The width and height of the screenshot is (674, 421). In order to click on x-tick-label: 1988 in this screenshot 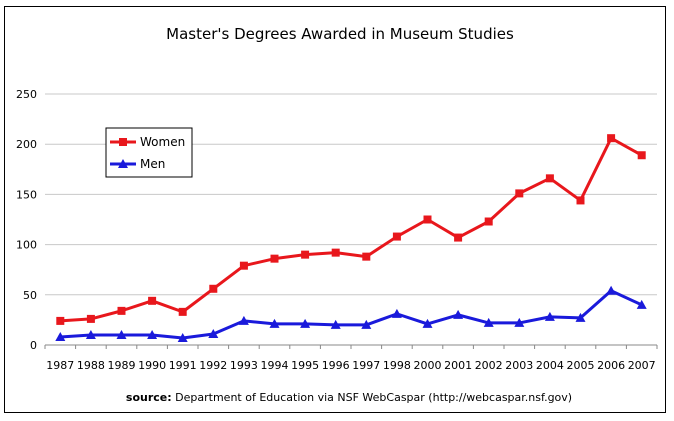, I will do `click(91, 365)`.